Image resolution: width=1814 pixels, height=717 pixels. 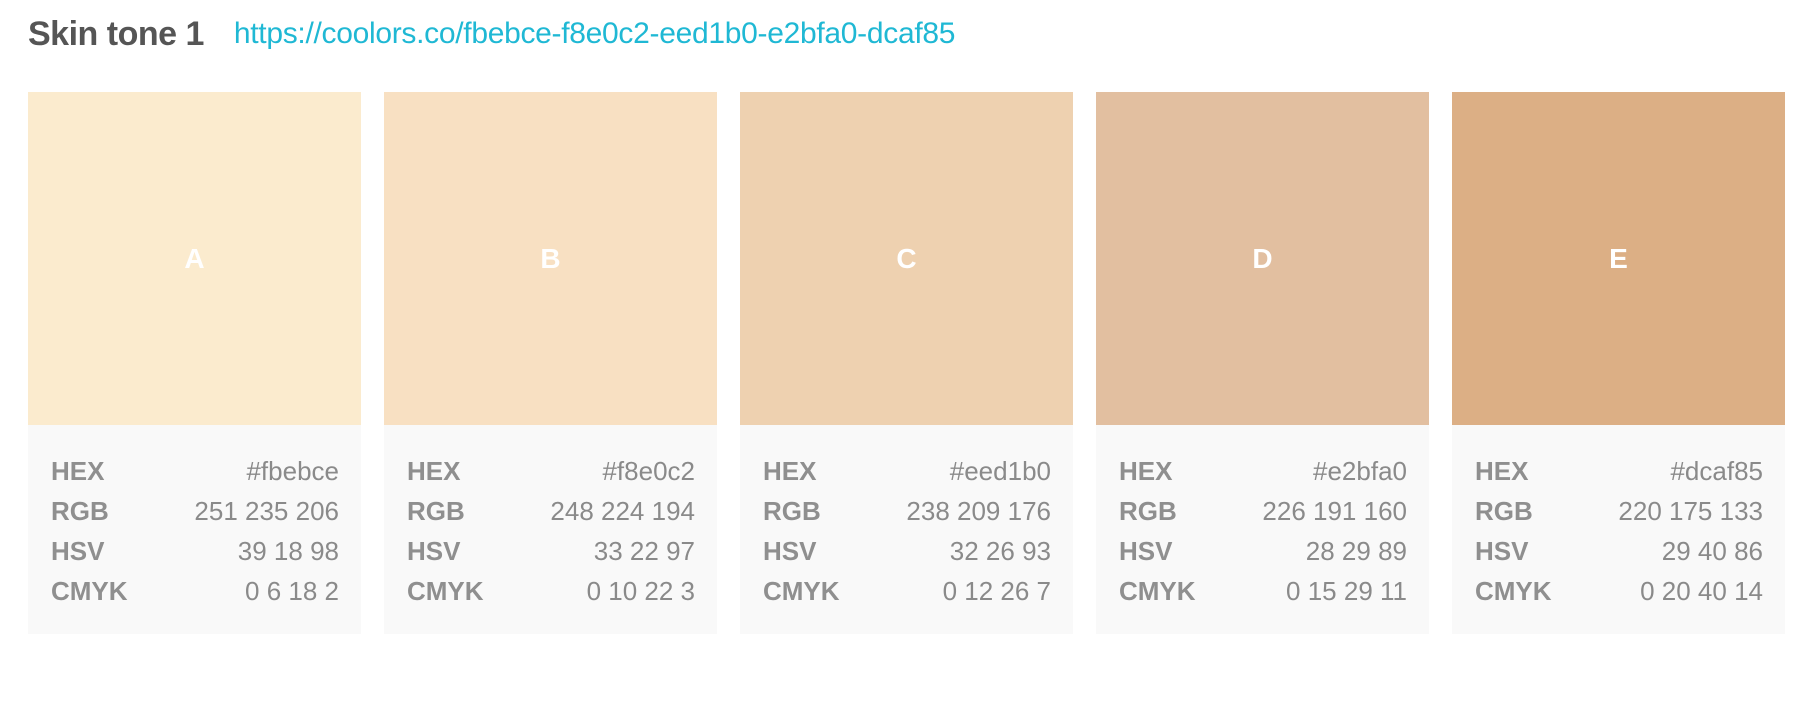 I want to click on swatch-letter: B, so click(x=550, y=258).